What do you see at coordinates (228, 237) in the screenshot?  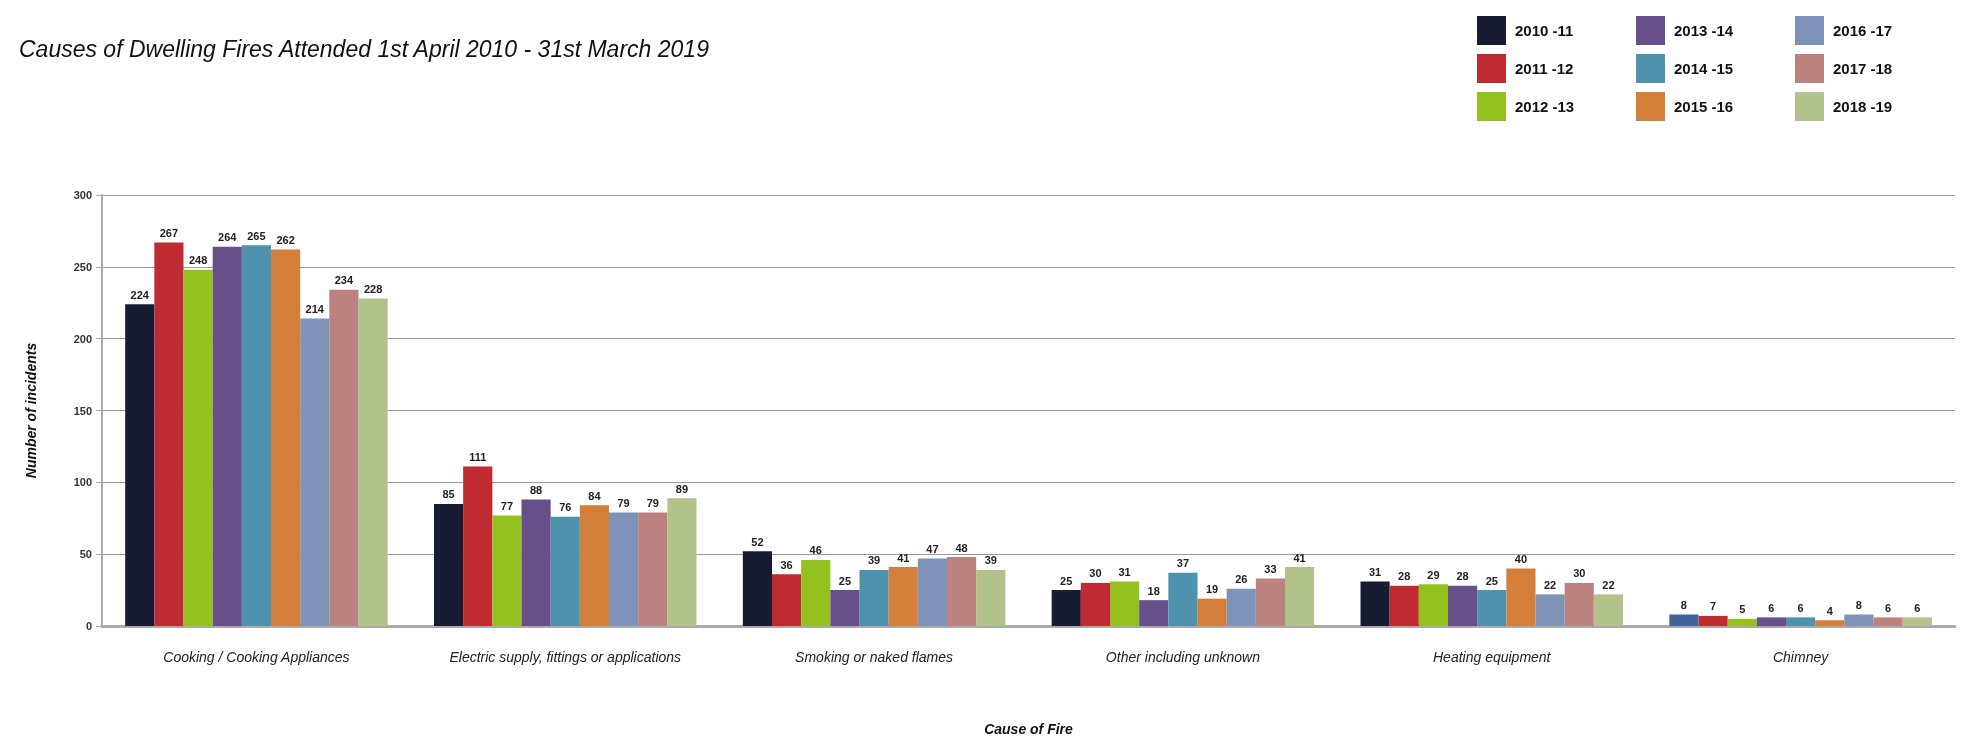 I see `data-label: 264` at bounding box center [228, 237].